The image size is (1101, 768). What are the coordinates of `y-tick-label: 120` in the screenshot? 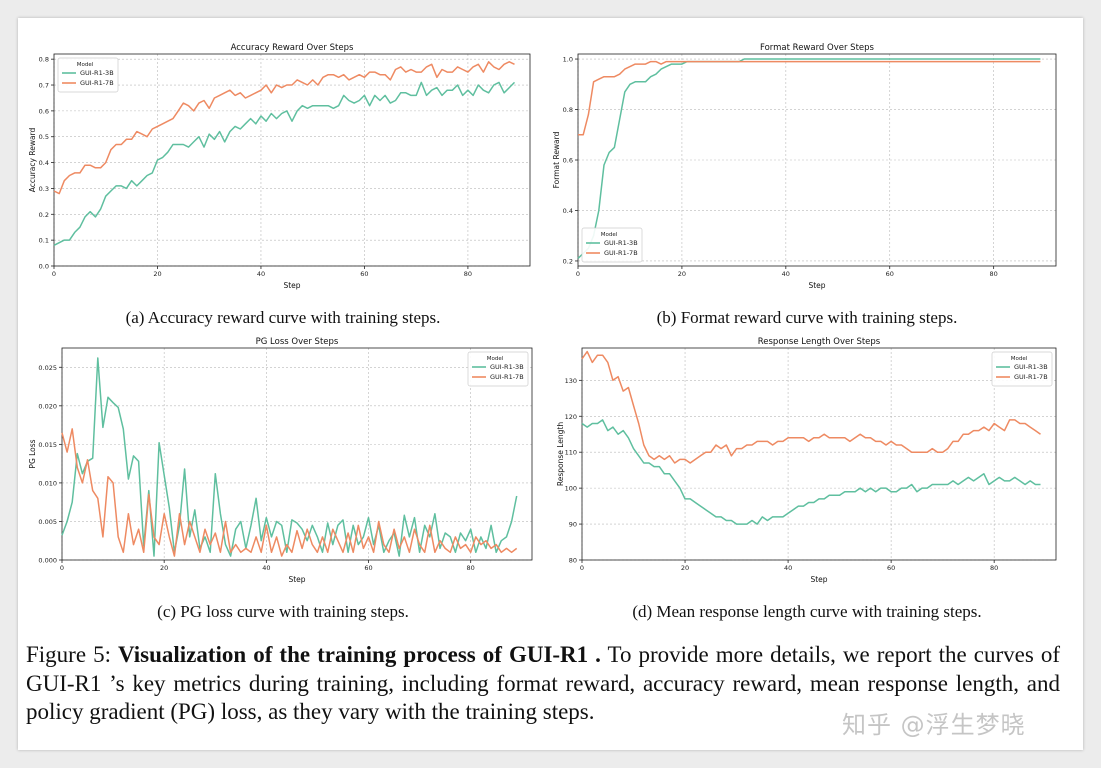 It's located at (571, 417).